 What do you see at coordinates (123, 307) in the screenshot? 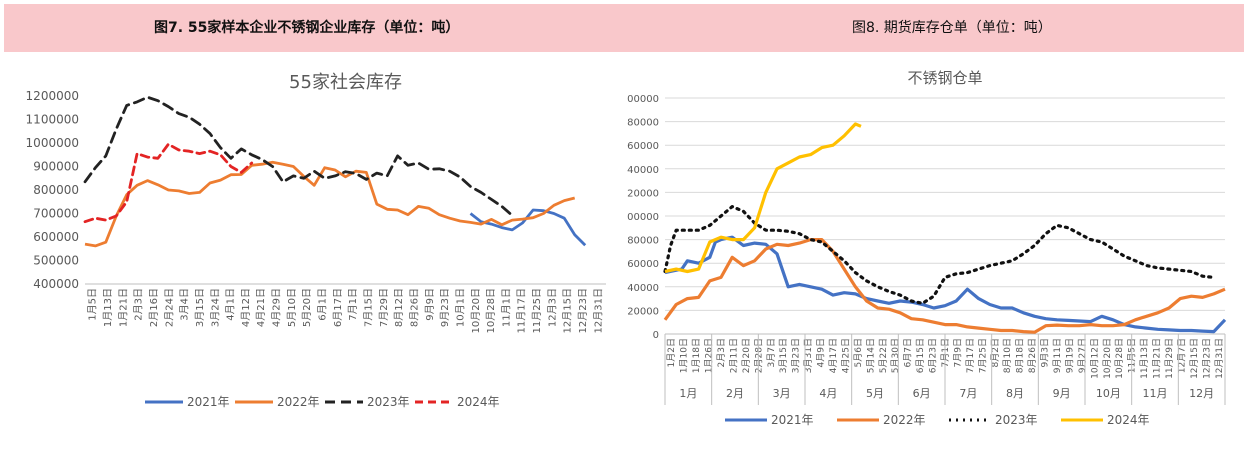
I see `x-tick-label: 1月21日` at bounding box center [123, 307].